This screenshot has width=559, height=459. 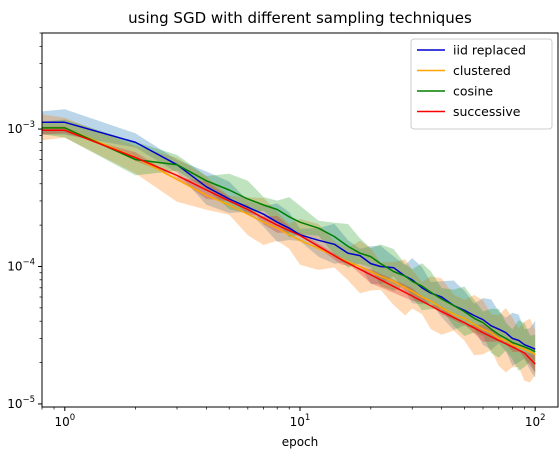 I want to click on legend: iid replaced clustered cosine successive, so click(x=481, y=84).